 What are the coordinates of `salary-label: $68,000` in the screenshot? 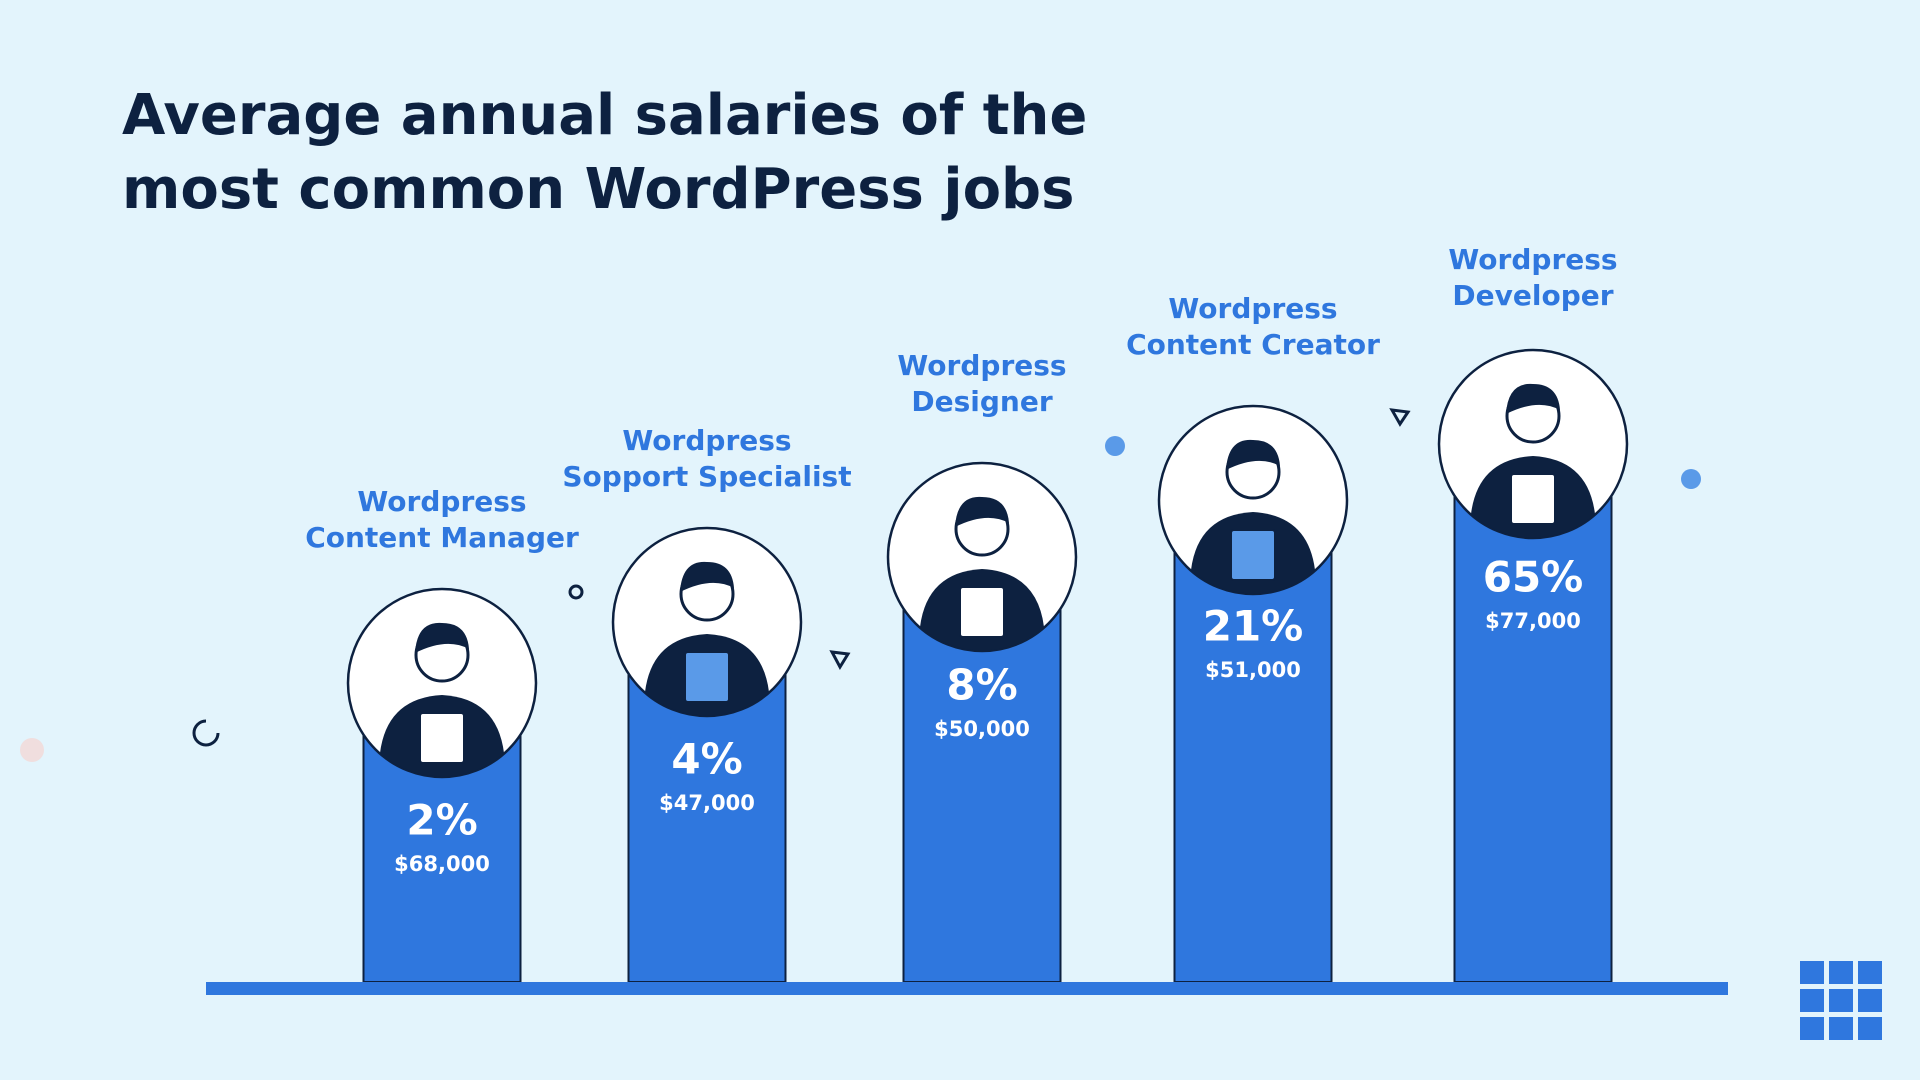 It's located at (442, 864).